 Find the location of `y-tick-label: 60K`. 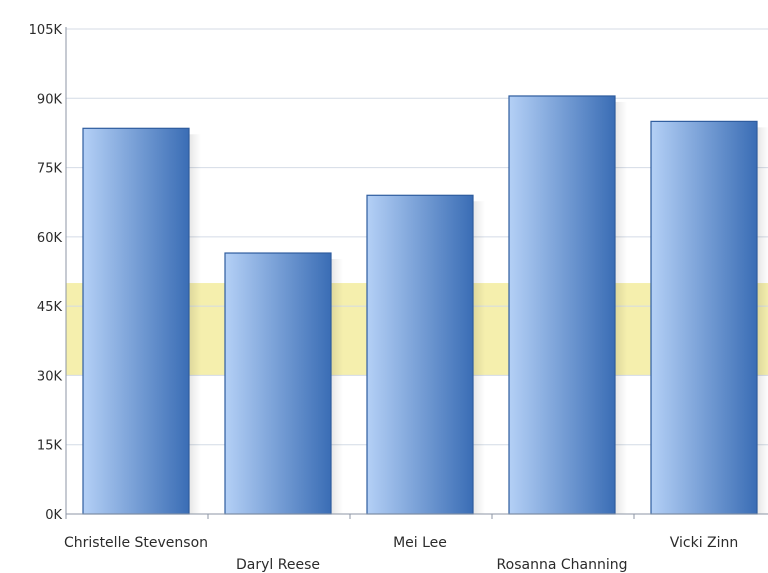

y-tick-label: 60K is located at coordinates (50, 238).